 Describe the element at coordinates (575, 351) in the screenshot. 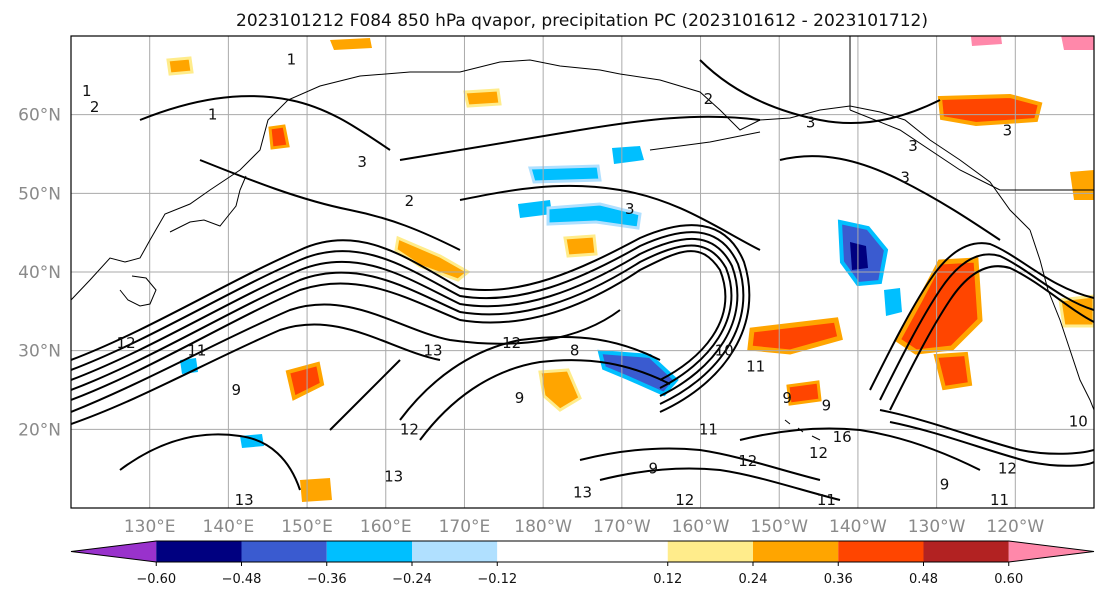

I see `contour-label: 8` at that location.